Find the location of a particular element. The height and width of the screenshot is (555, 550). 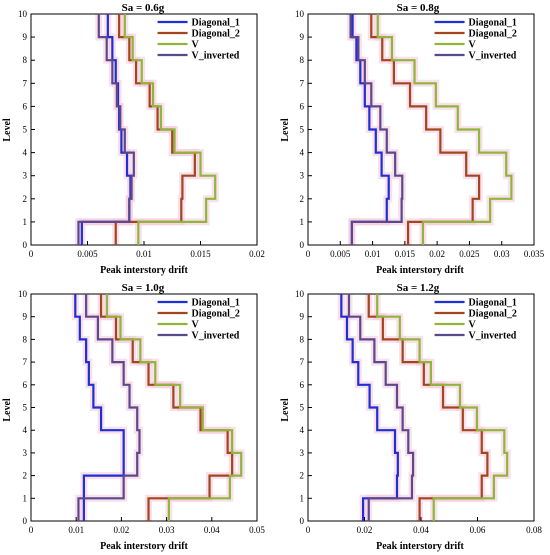

x-tick-label: 0.025 is located at coordinates (469, 254).